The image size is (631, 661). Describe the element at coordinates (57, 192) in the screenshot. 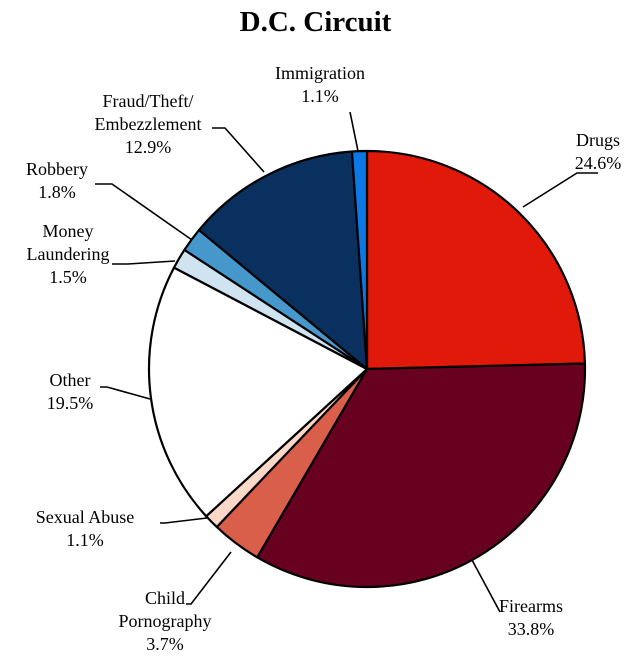

I see `slice-value-robbery: 1.8%` at that location.